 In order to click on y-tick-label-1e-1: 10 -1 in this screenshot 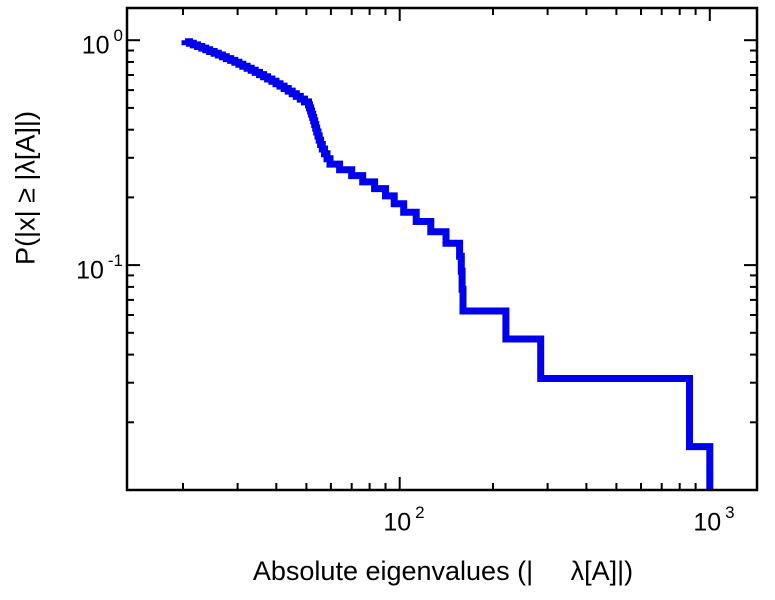, I will do `click(99, 267)`.